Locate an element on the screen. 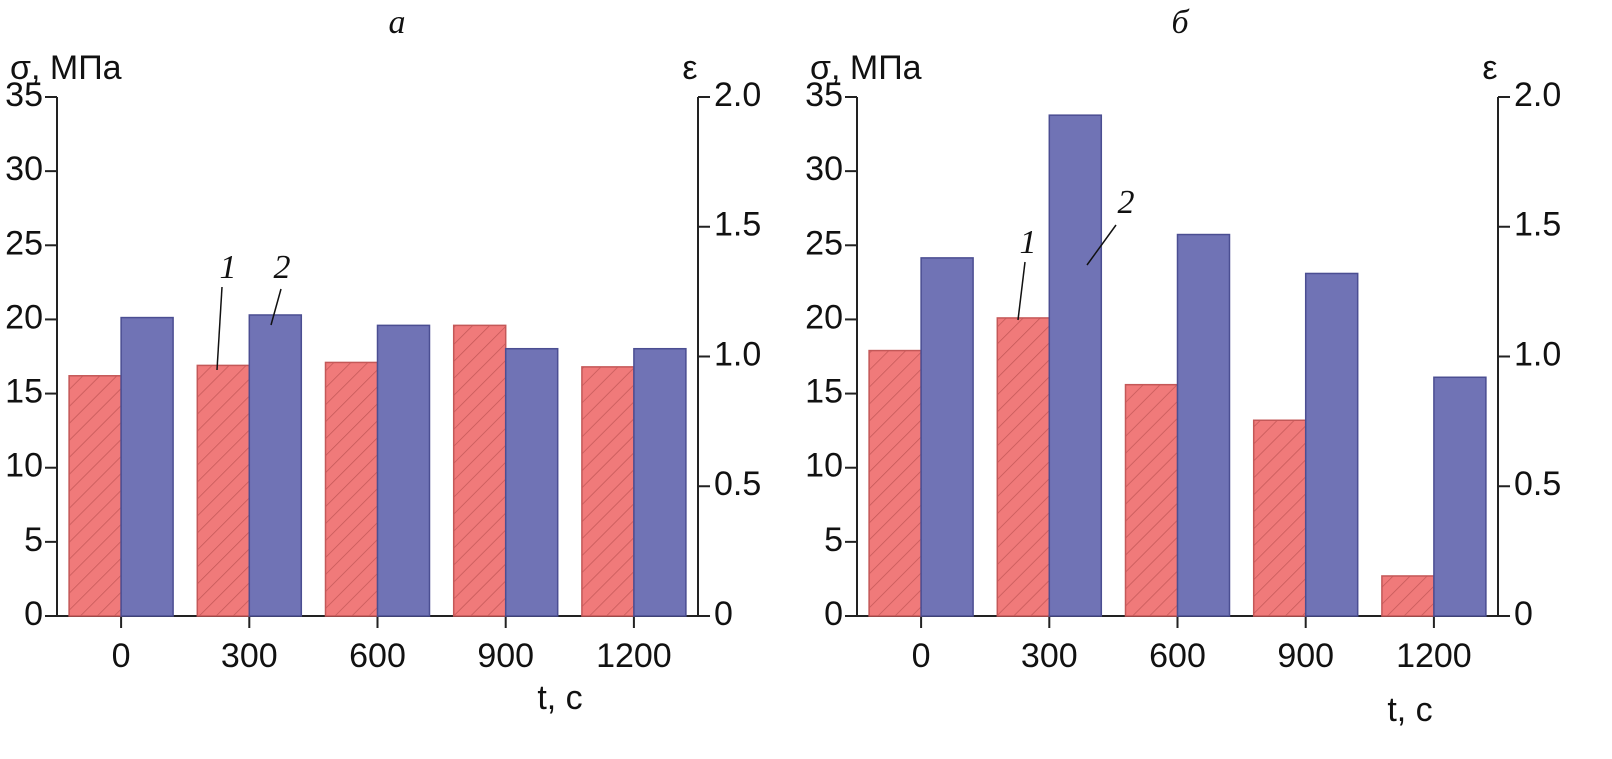 This screenshot has width=1612, height=759. subplot-title: а is located at coordinates (397, 22).